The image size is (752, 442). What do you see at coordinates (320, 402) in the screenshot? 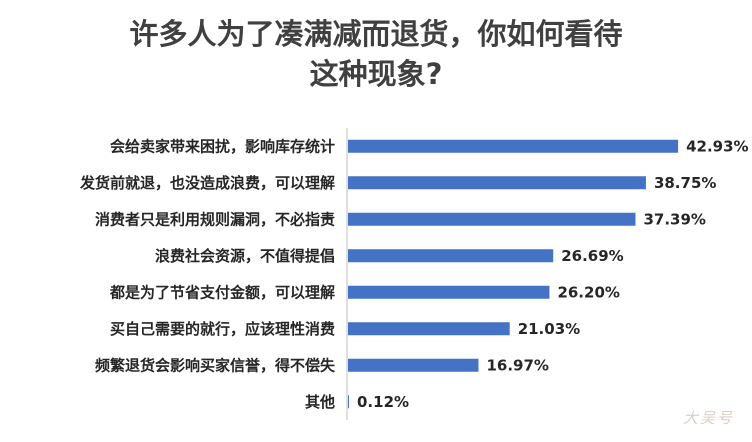
I see `category-label: 其他` at bounding box center [320, 402].